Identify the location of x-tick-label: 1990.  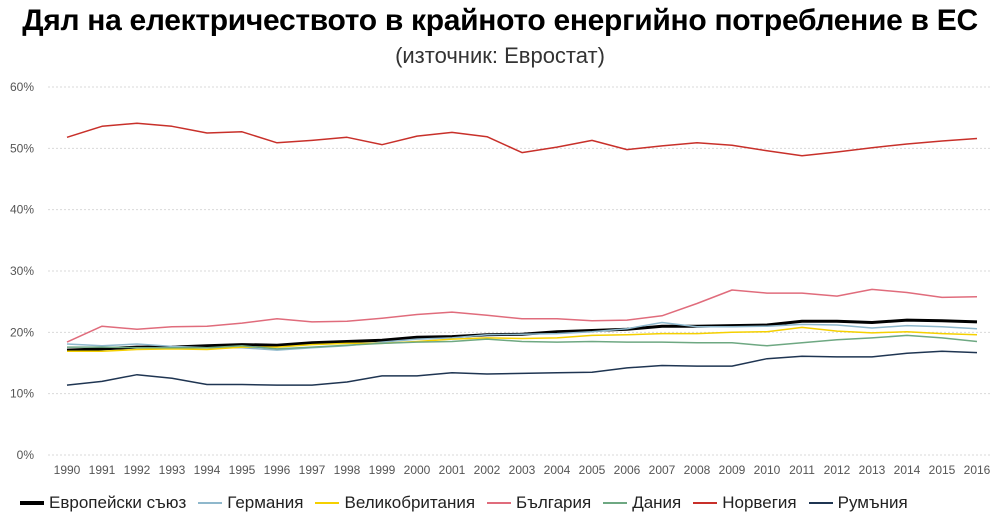
(67, 470).